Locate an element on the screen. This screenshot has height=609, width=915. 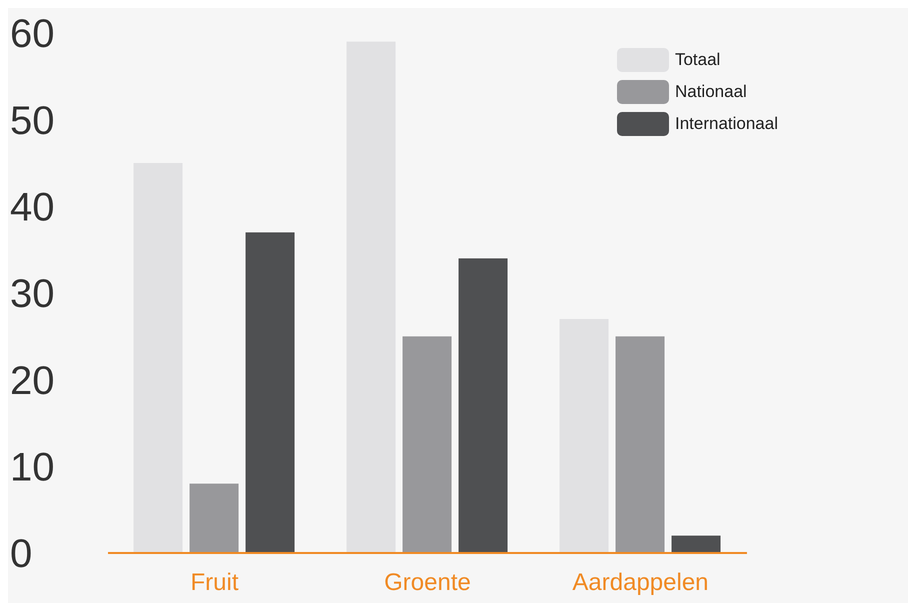
y-tick-label: 60 is located at coordinates (32, 34).